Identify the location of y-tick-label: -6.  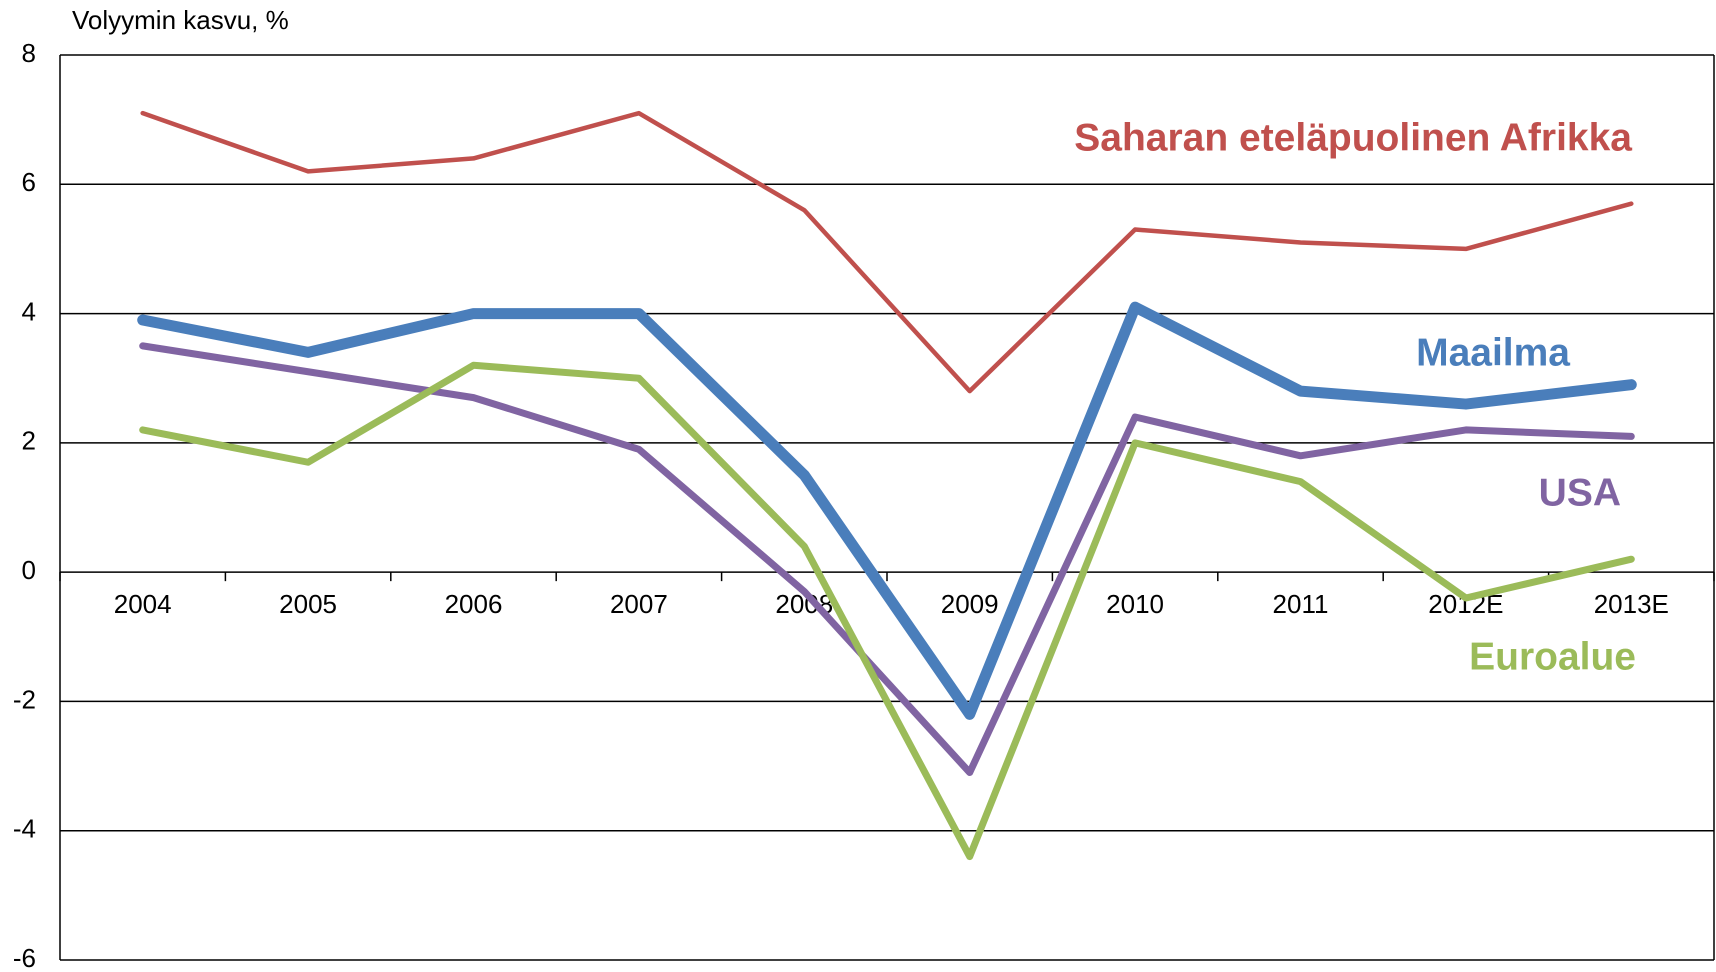
(24, 957).